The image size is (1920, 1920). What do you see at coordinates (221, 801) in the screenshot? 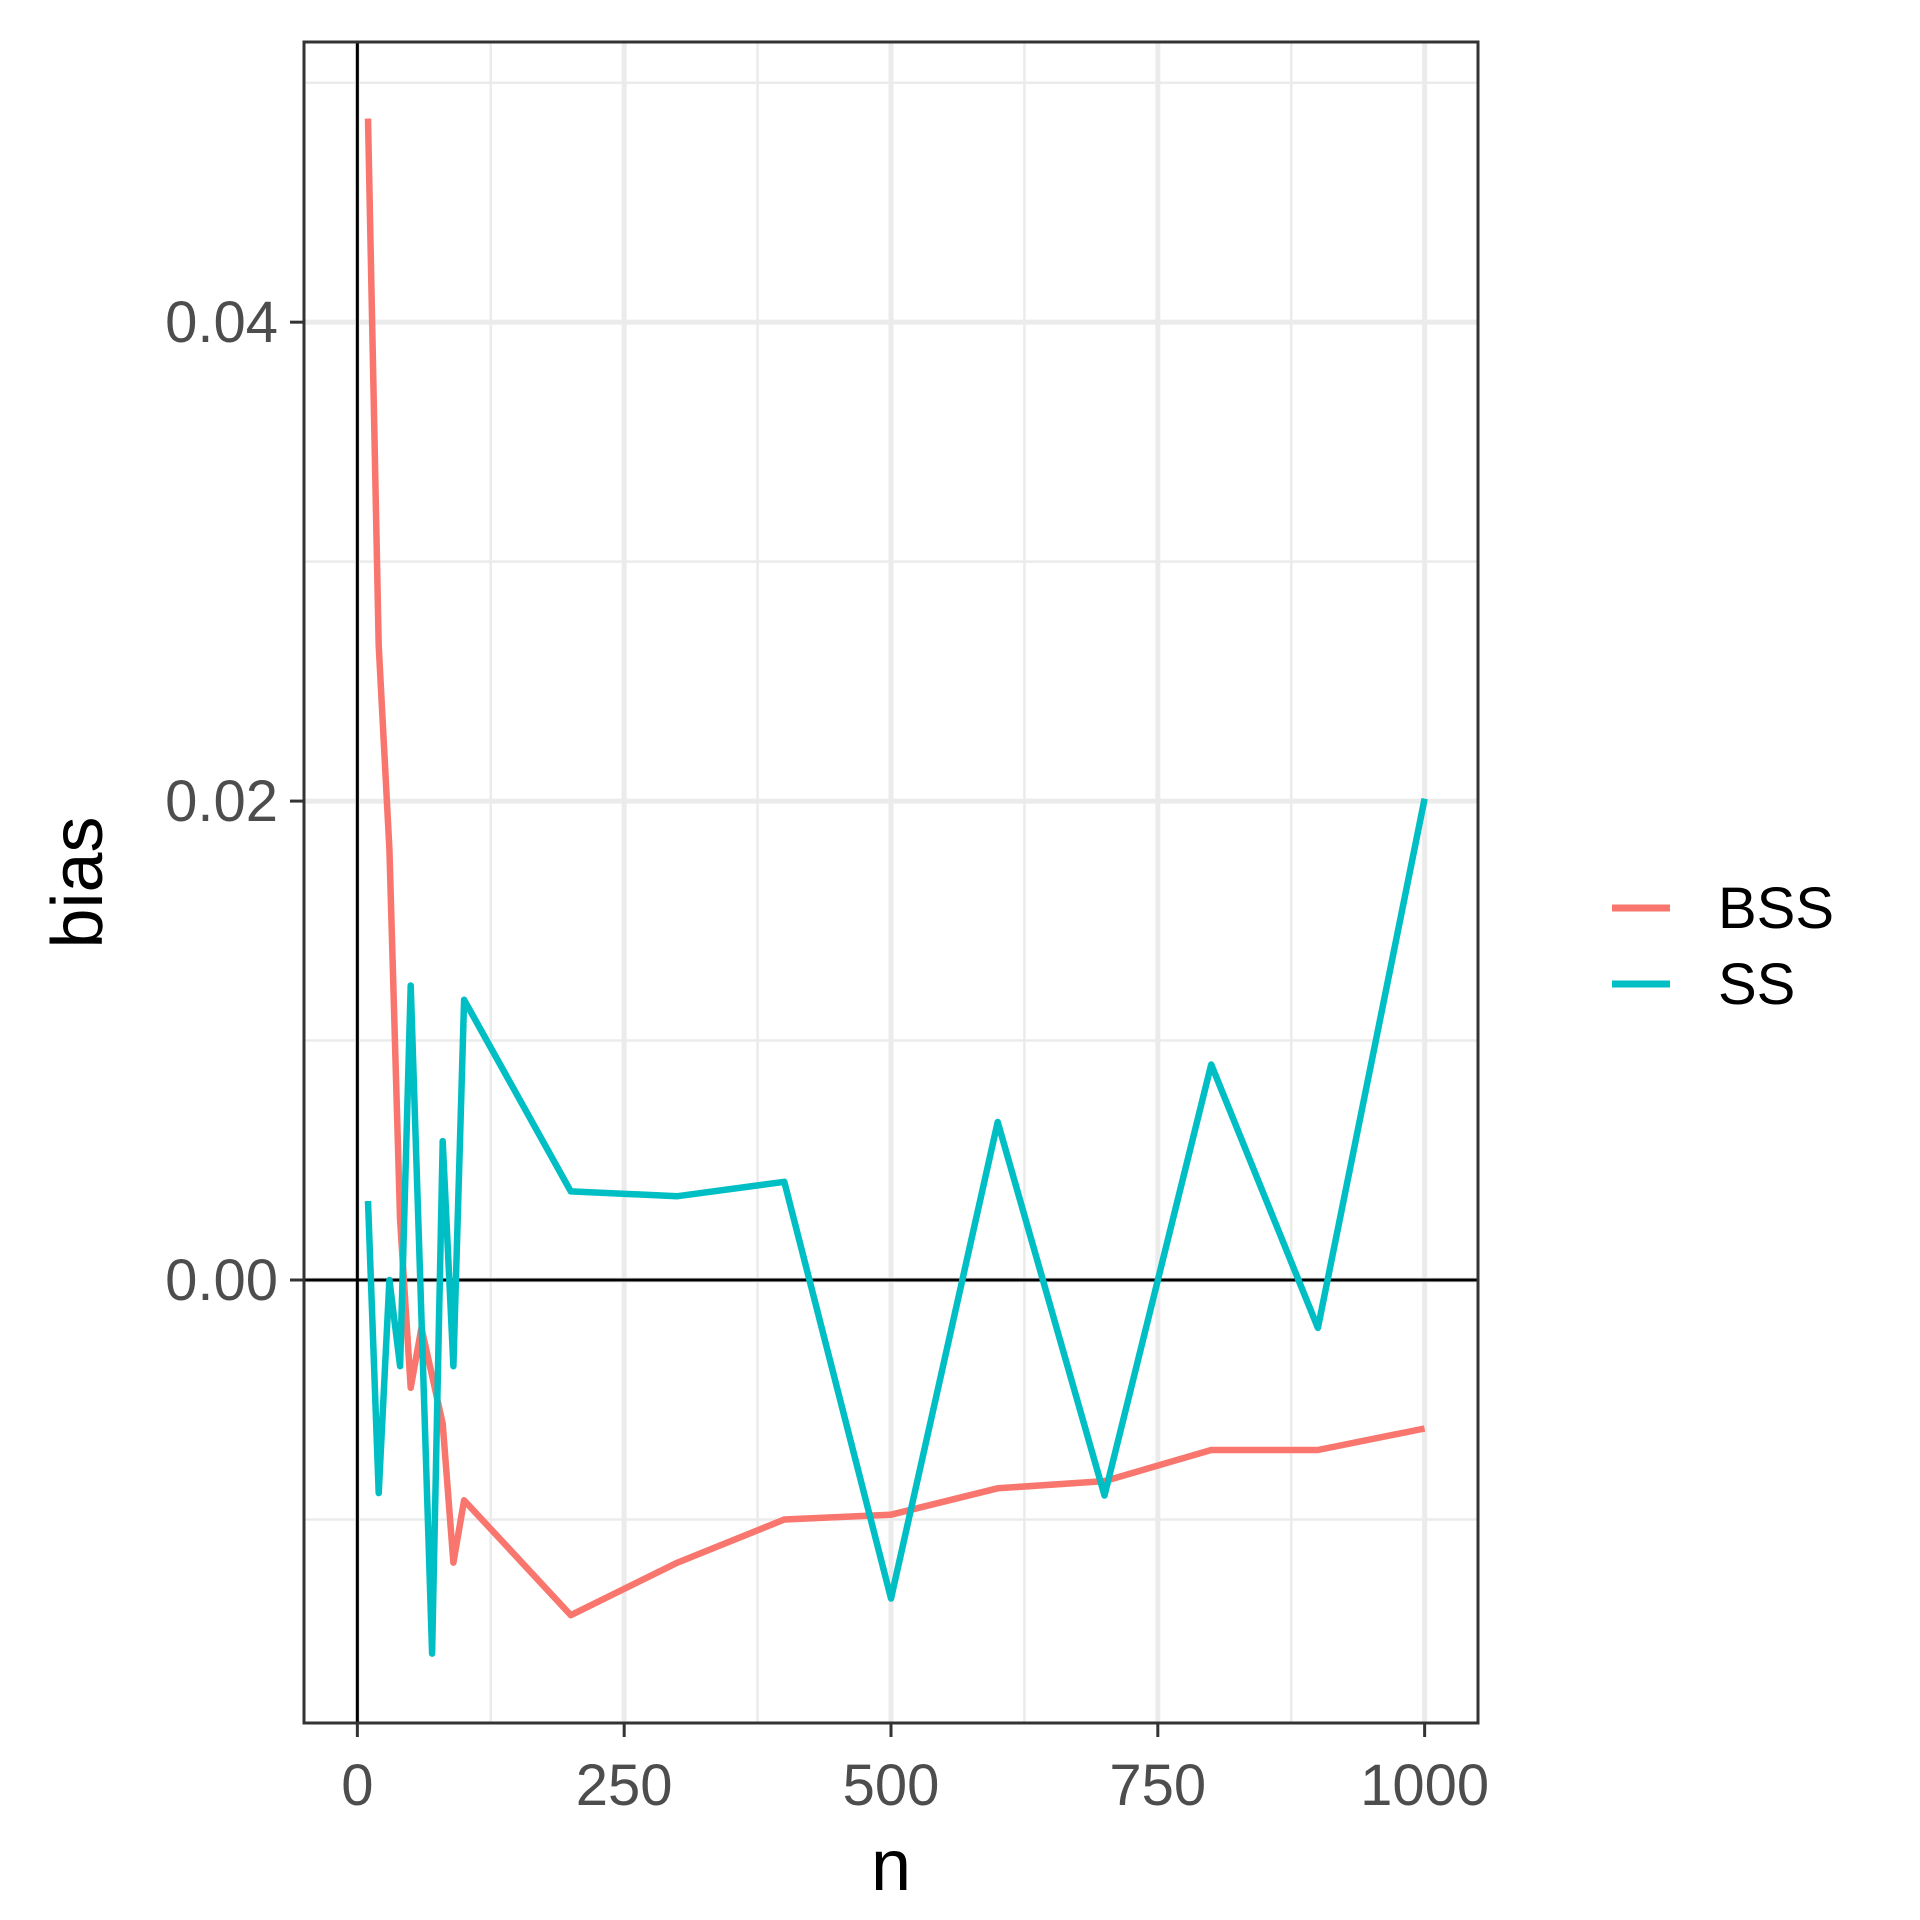
I see `y-tick-label: 0.02` at bounding box center [221, 801].